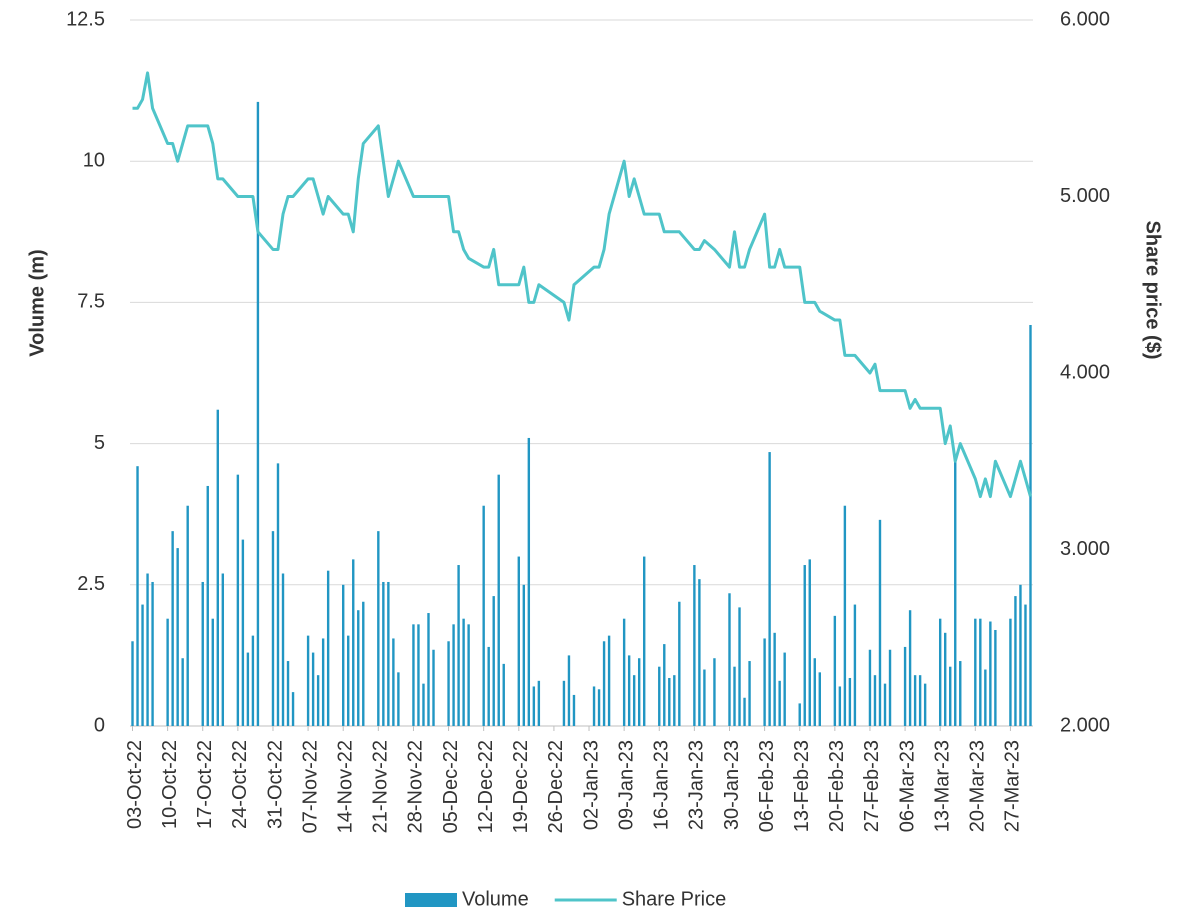 The width and height of the screenshot is (1183, 914). I want to click on x-tick-label: 10-Oct-22, so click(170, 784).